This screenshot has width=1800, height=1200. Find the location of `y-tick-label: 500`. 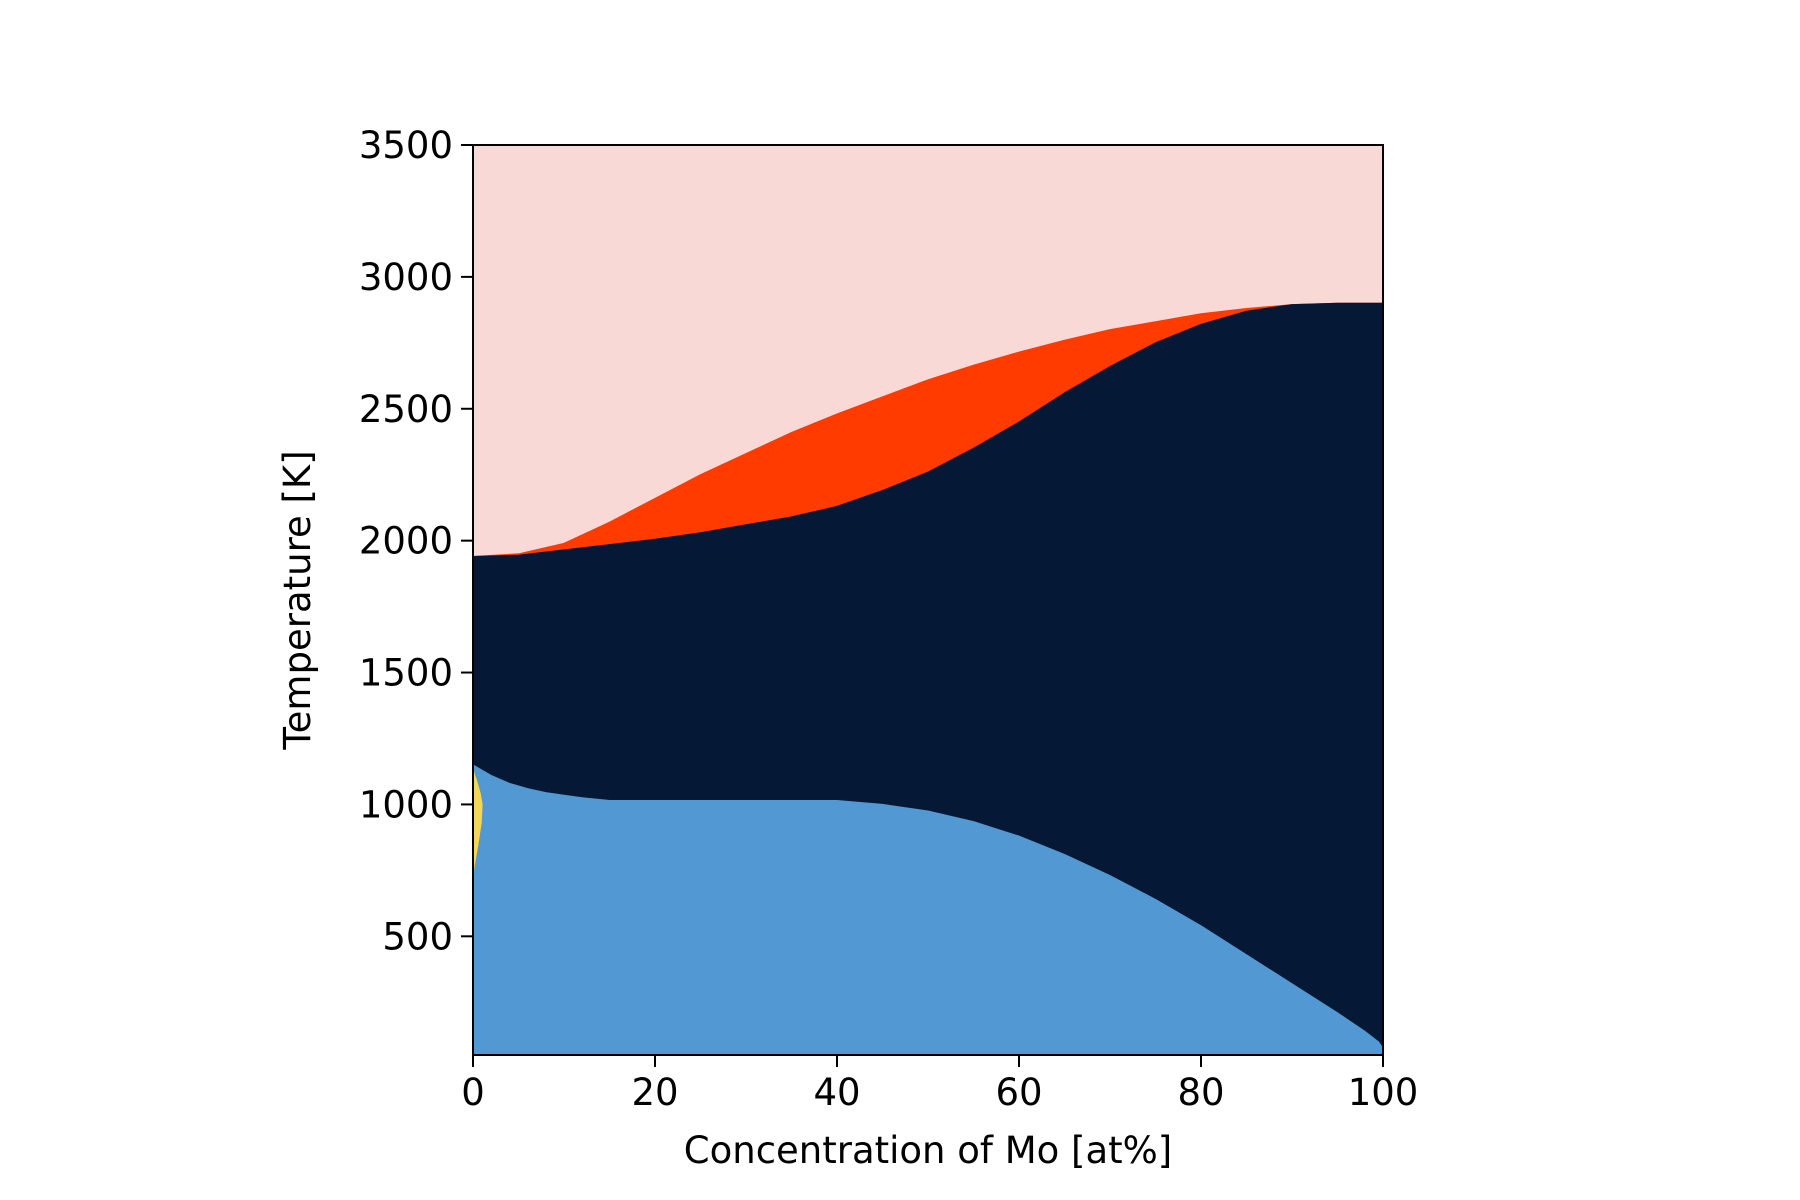

y-tick-label: 500 is located at coordinates (417, 936).